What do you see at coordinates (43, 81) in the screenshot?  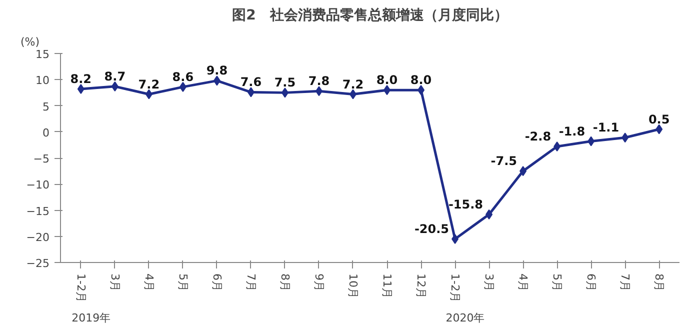 I see `y-tick-label: 10` at bounding box center [43, 81].